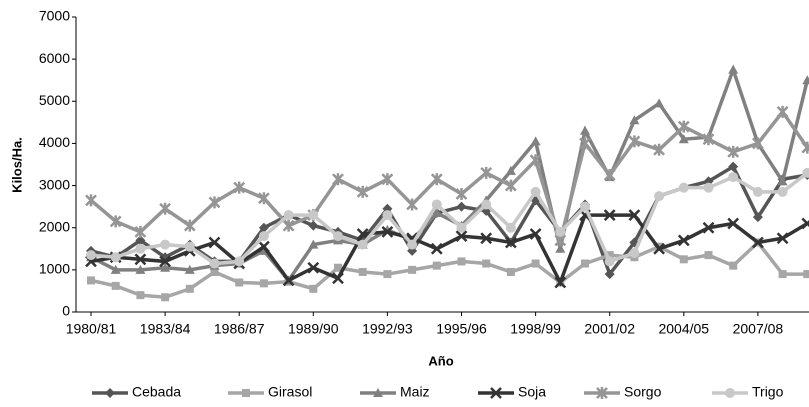 The width and height of the screenshot is (809, 407). Describe the element at coordinates (54, 226) in the screenshot. I see `y-tick-label: 2000` at that location.